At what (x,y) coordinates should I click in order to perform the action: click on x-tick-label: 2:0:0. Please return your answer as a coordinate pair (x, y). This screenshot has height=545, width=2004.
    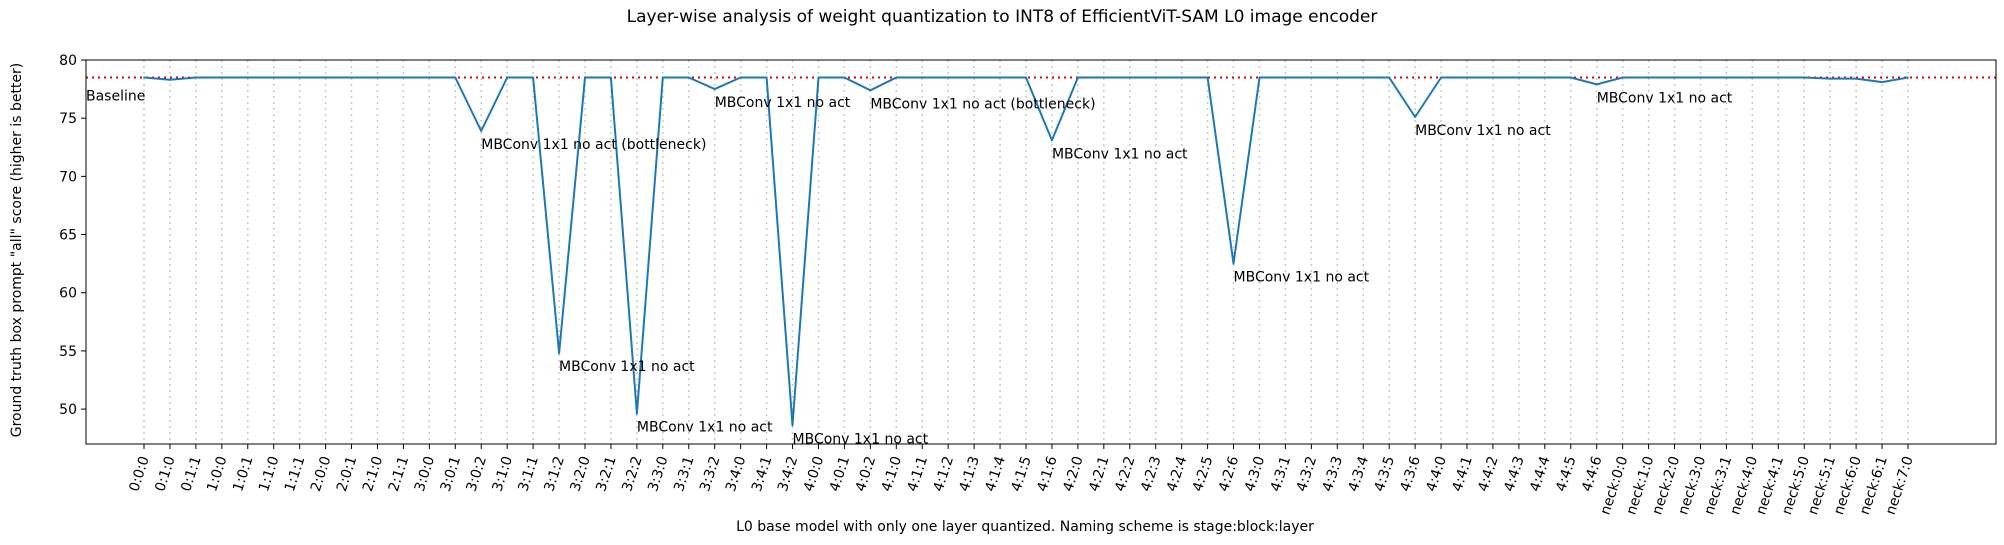
    Looking at the image, I should click on (321, 473).